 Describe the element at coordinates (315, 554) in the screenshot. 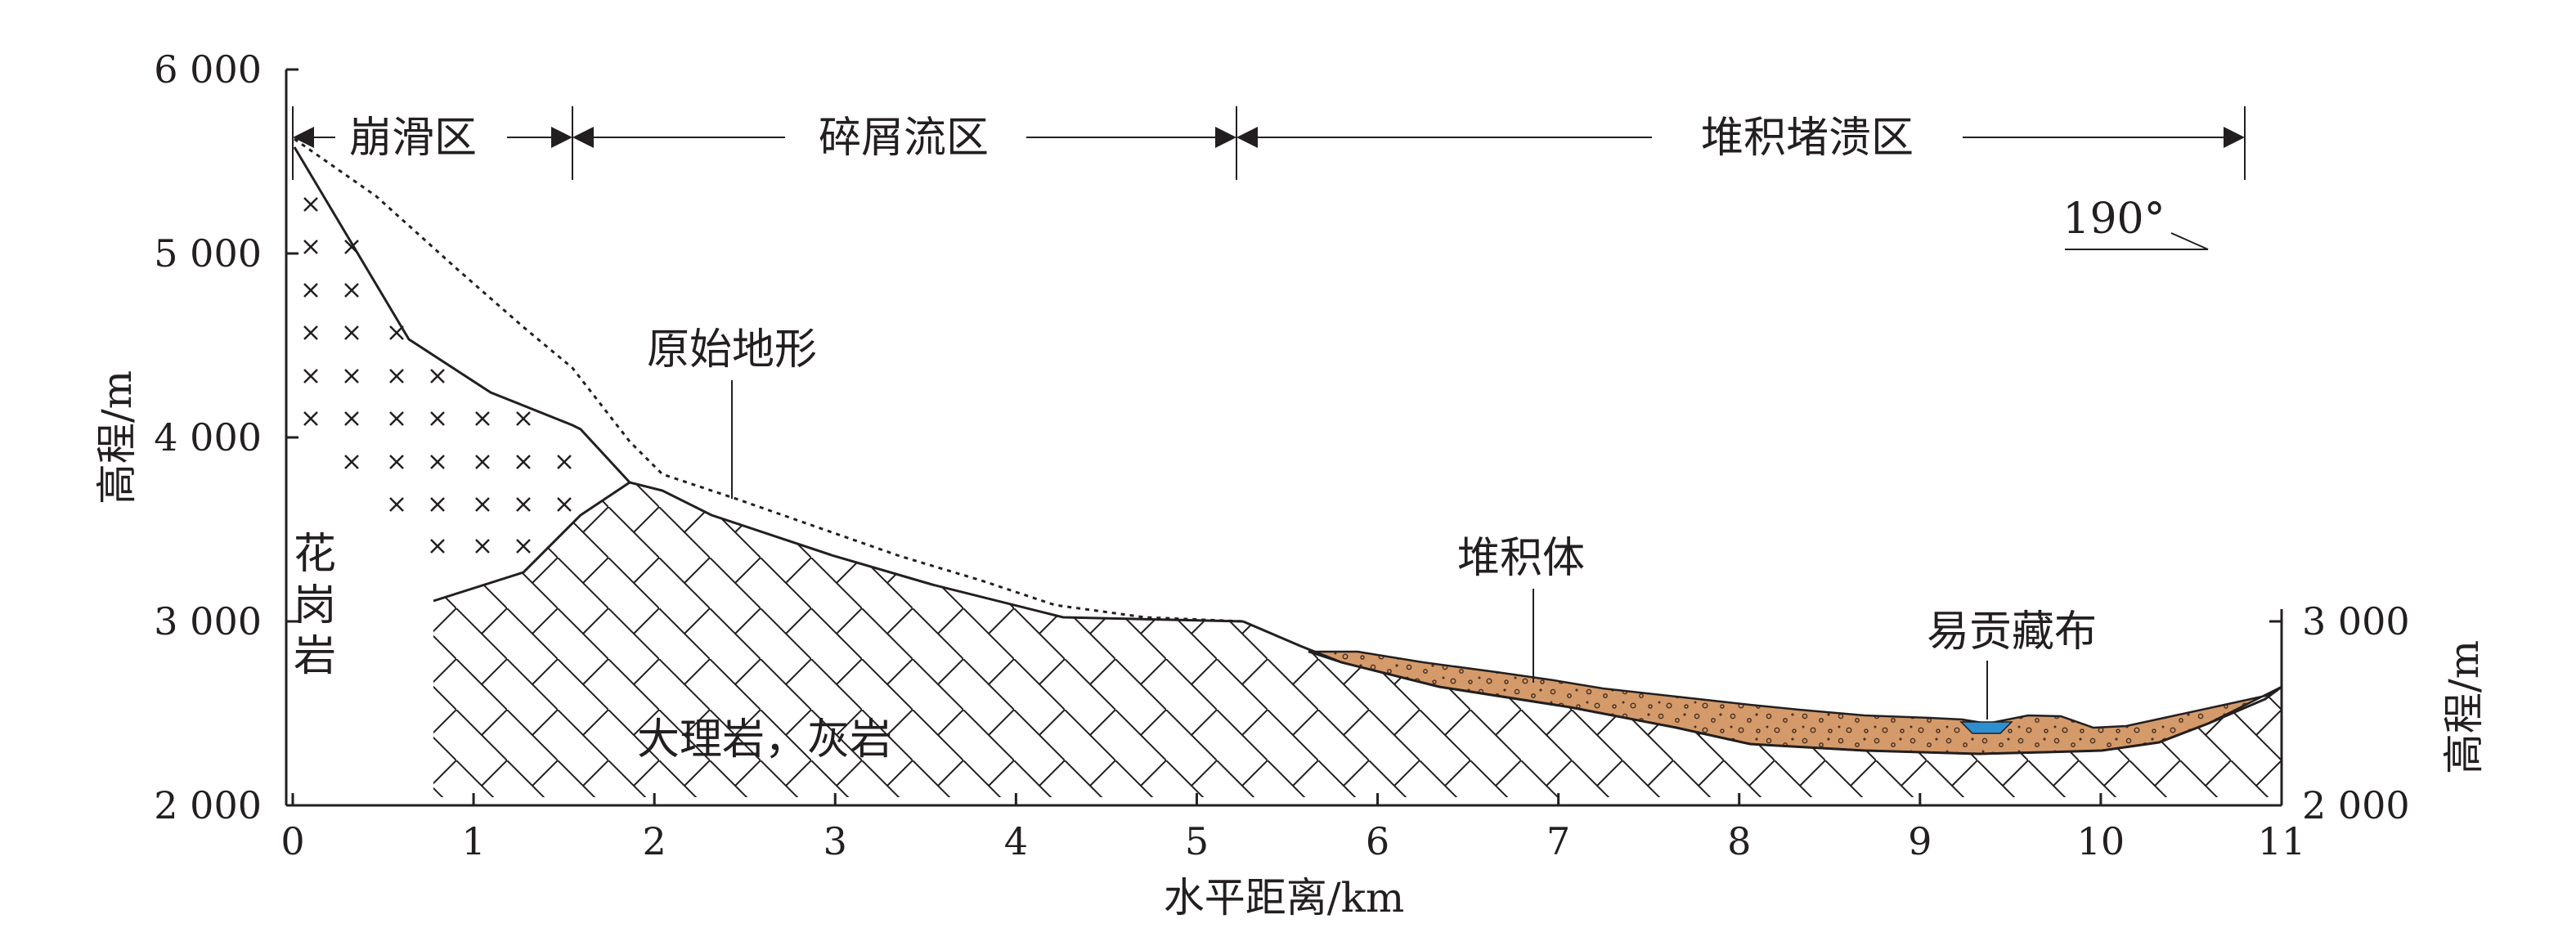

I see `granite-label-1: 花` at that location.